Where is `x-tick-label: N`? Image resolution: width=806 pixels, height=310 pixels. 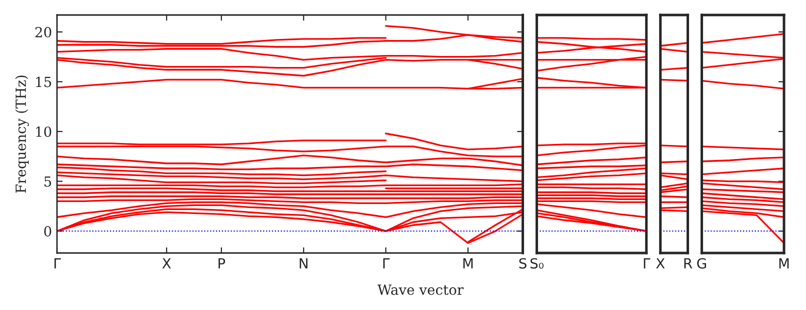 x-tick-label: N is located at coordinates (304, 263).